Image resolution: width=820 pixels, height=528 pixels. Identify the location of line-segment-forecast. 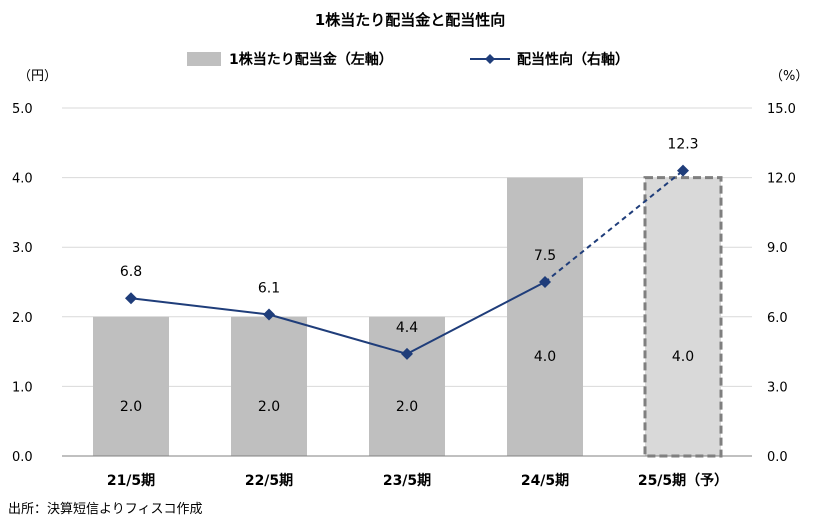
(614, 226).